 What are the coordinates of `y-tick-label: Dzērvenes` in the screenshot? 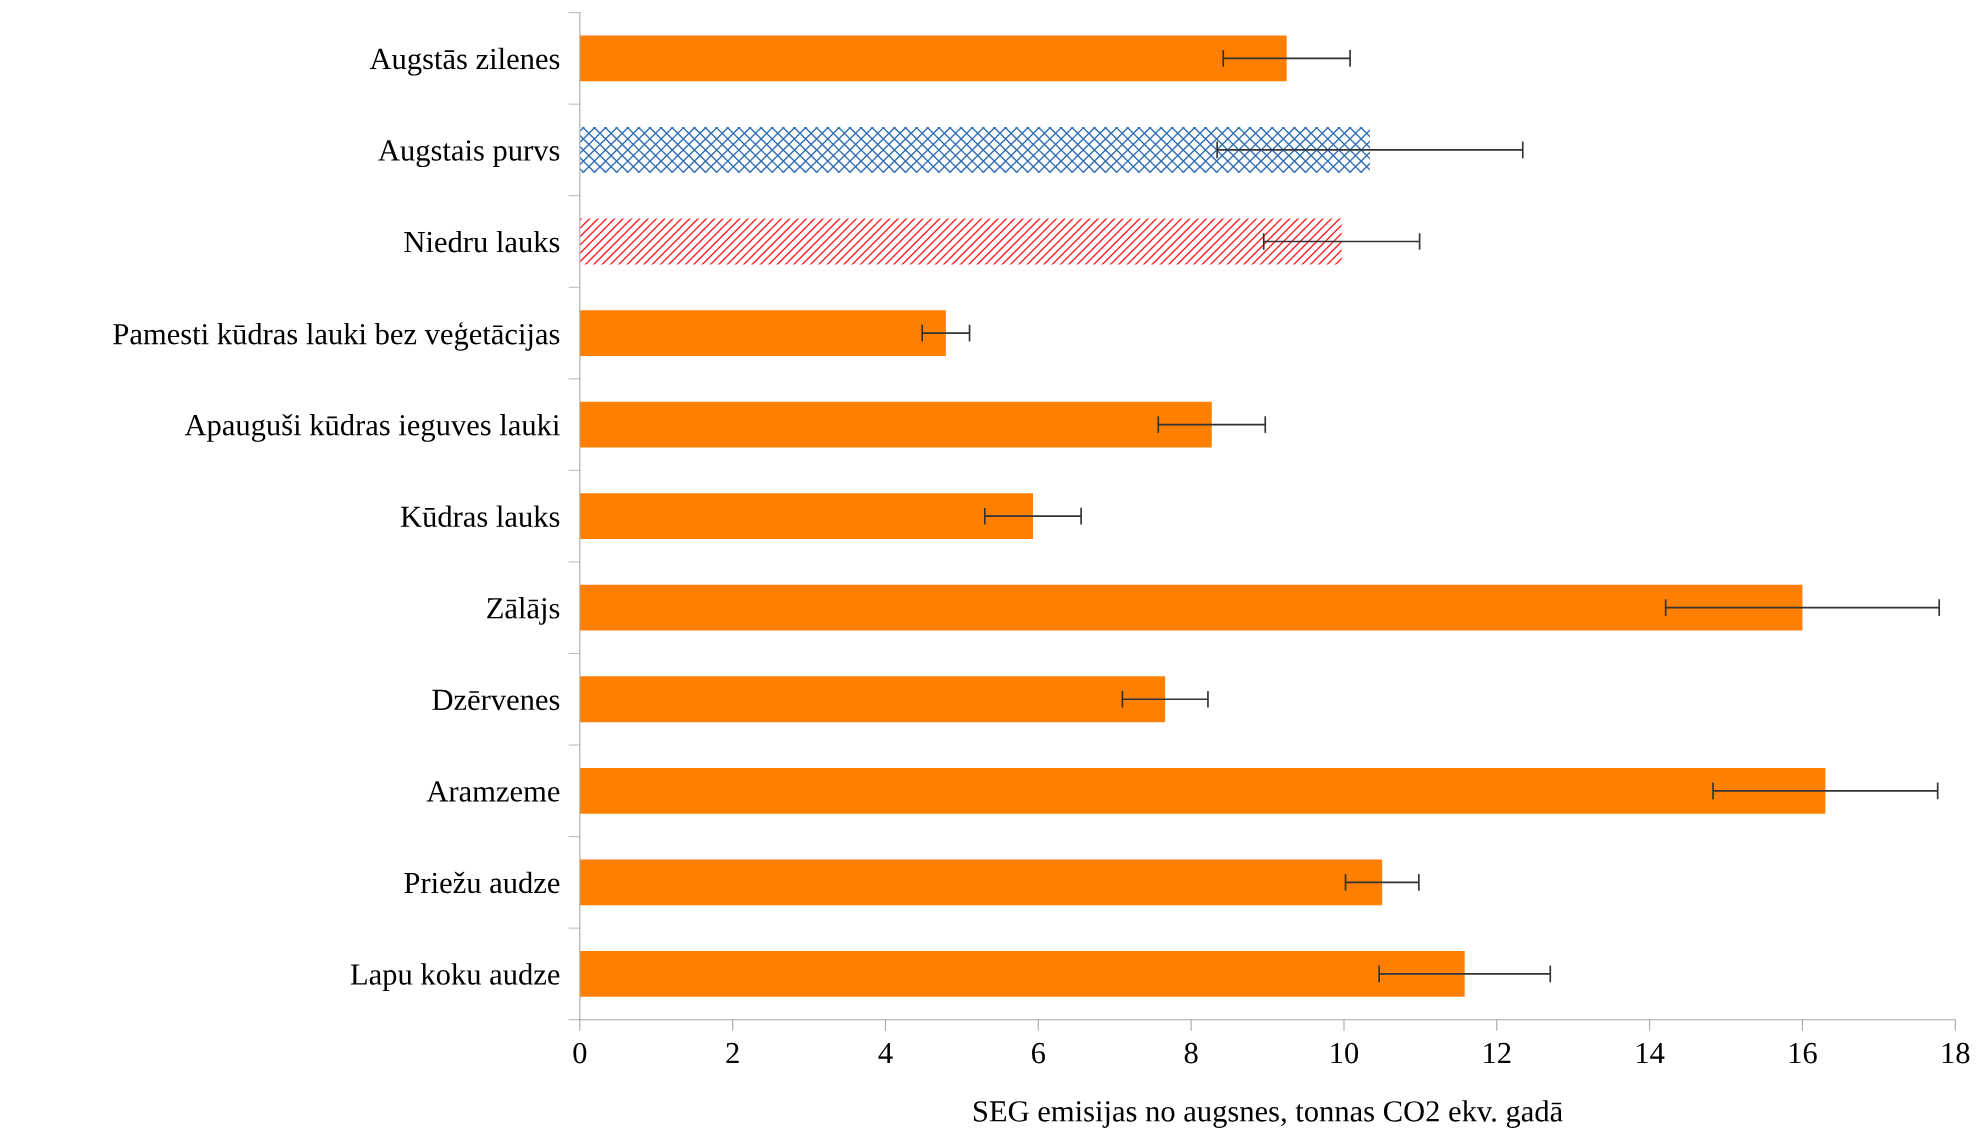 It's located at (496, 700).